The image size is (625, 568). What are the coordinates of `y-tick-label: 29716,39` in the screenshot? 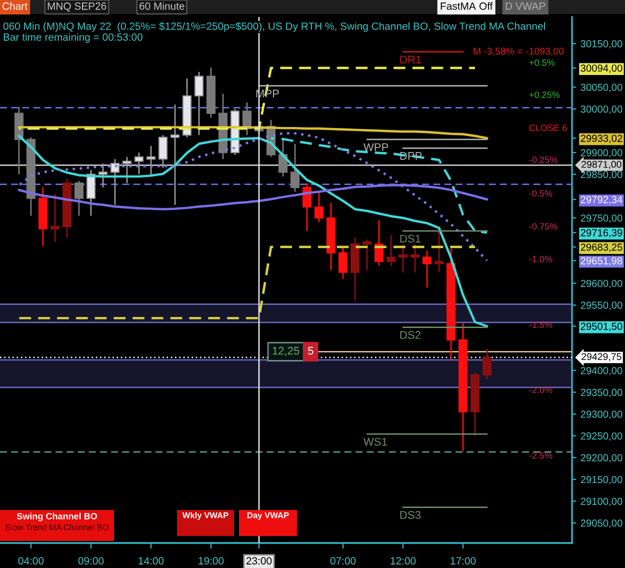 It's located at (601, 233).